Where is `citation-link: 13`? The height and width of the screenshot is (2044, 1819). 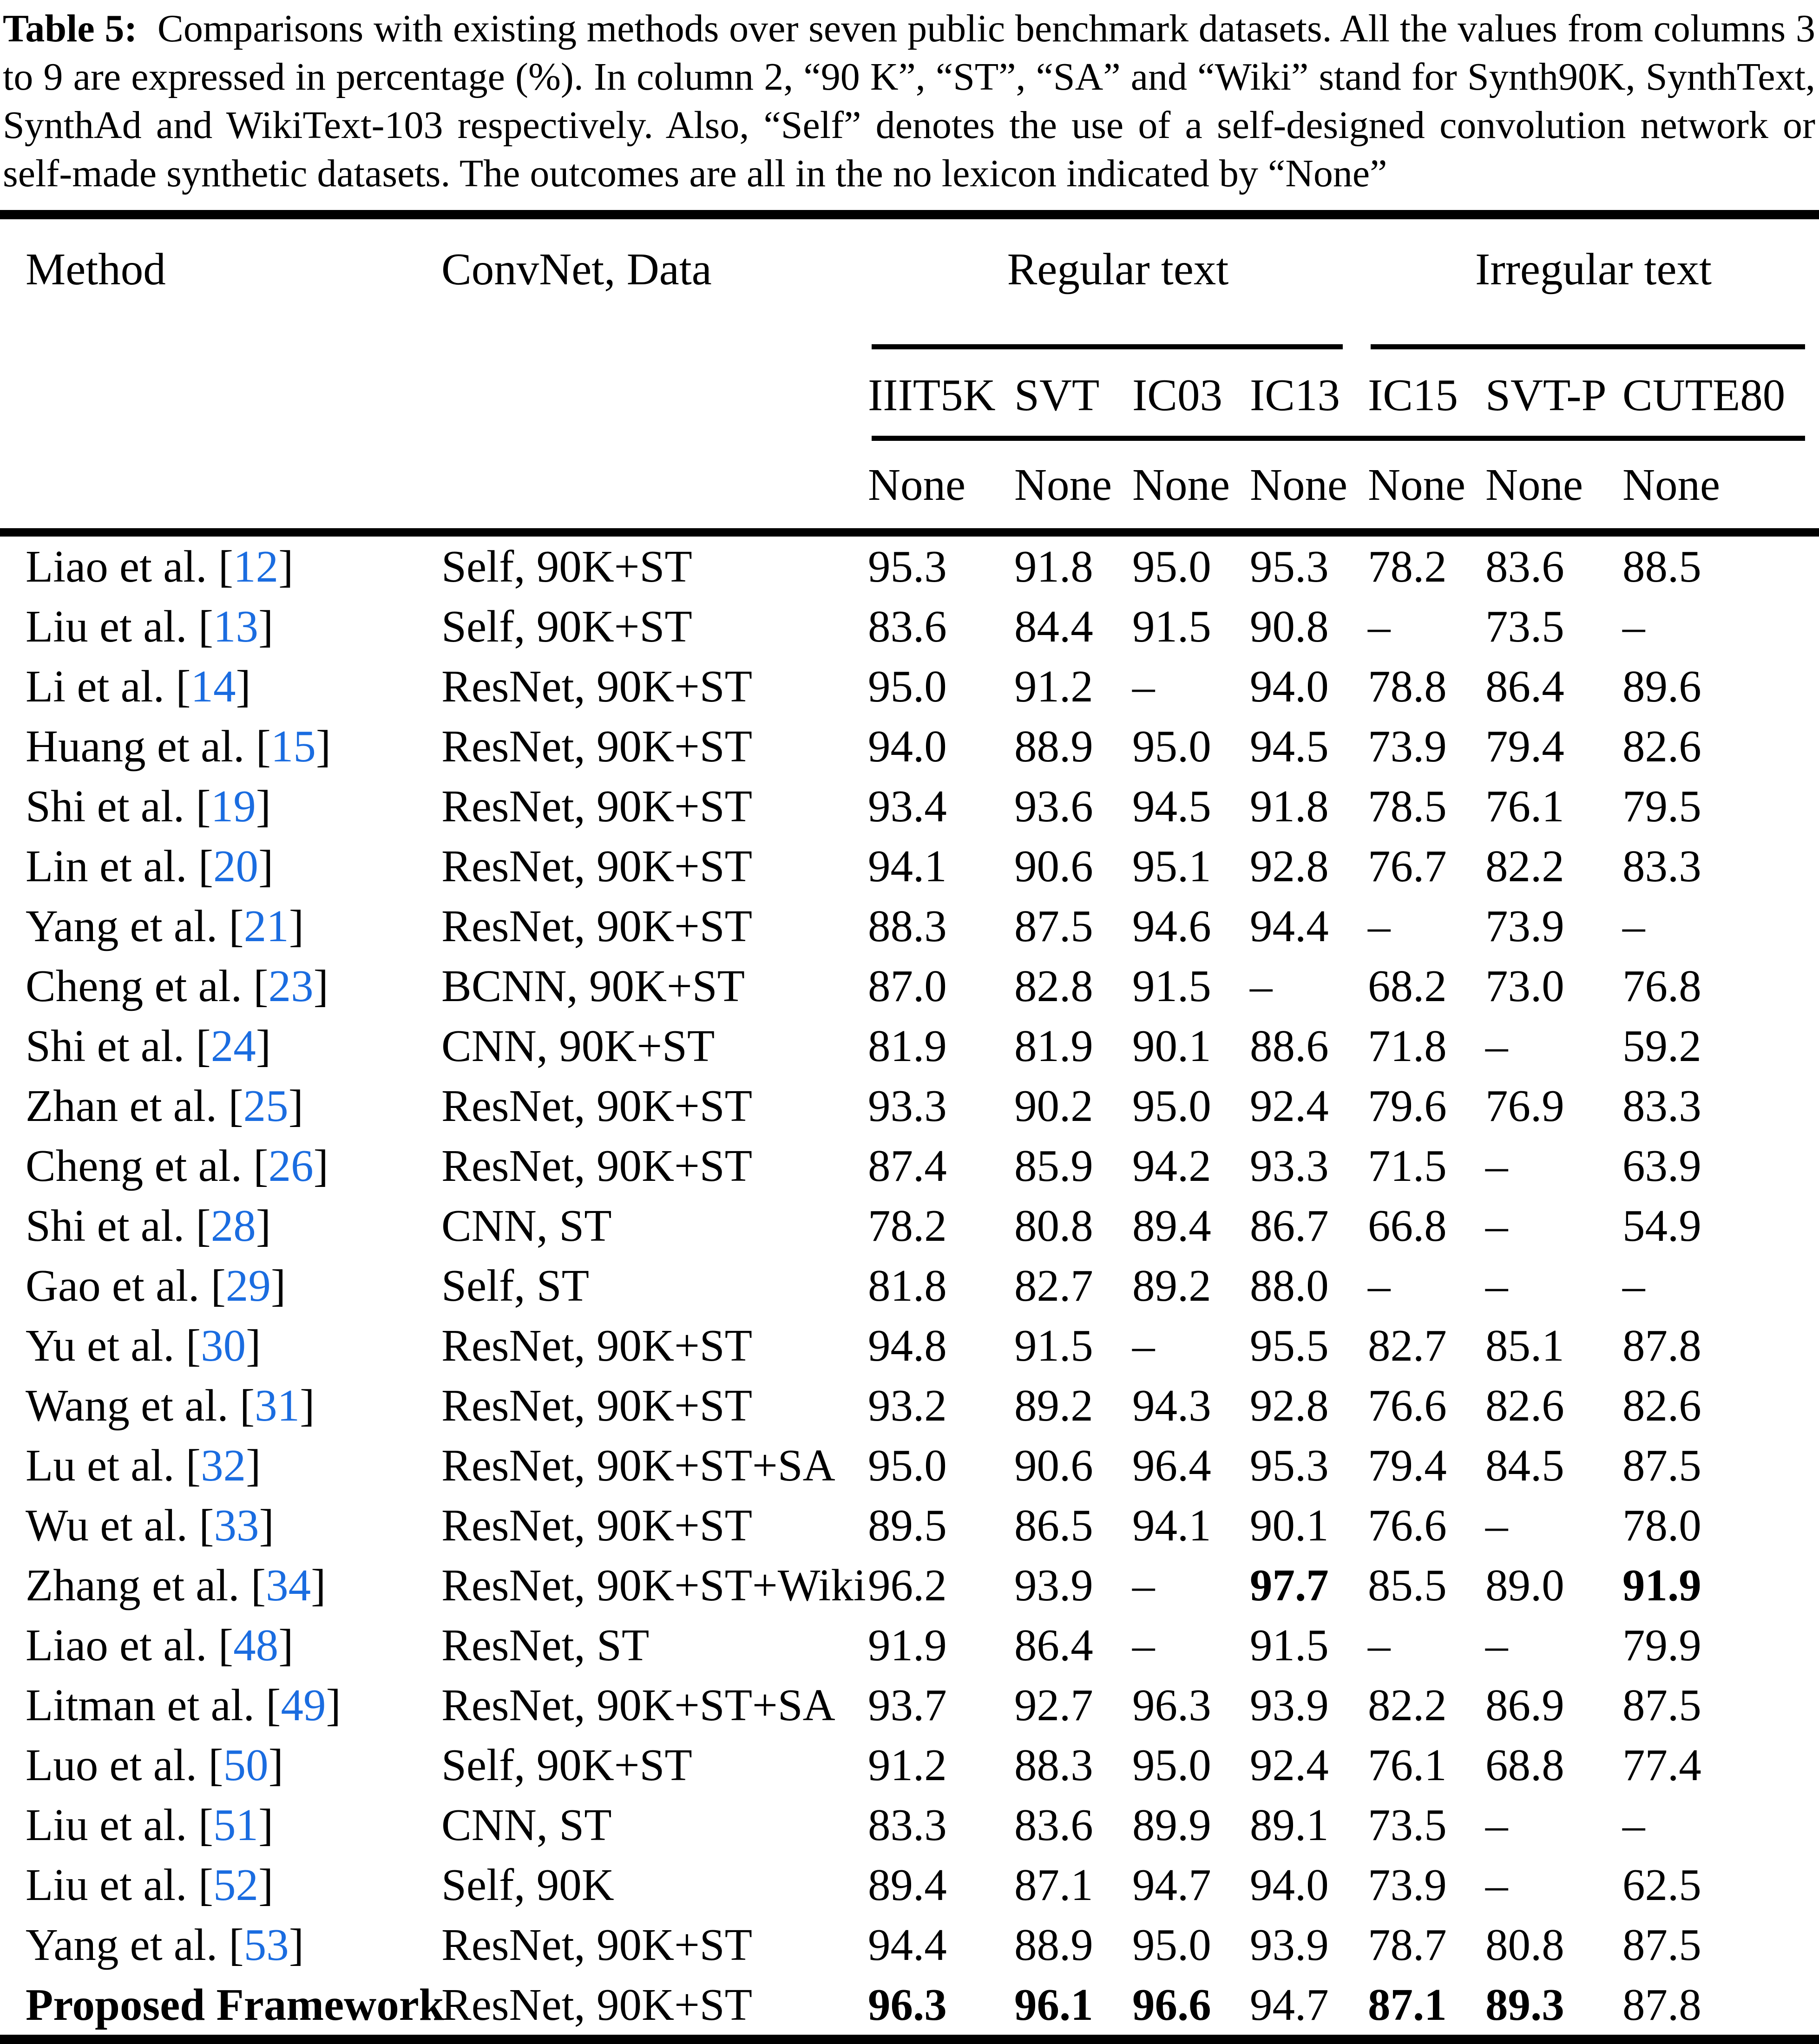 citation-link: 13 is located at coordinates (236, 627).